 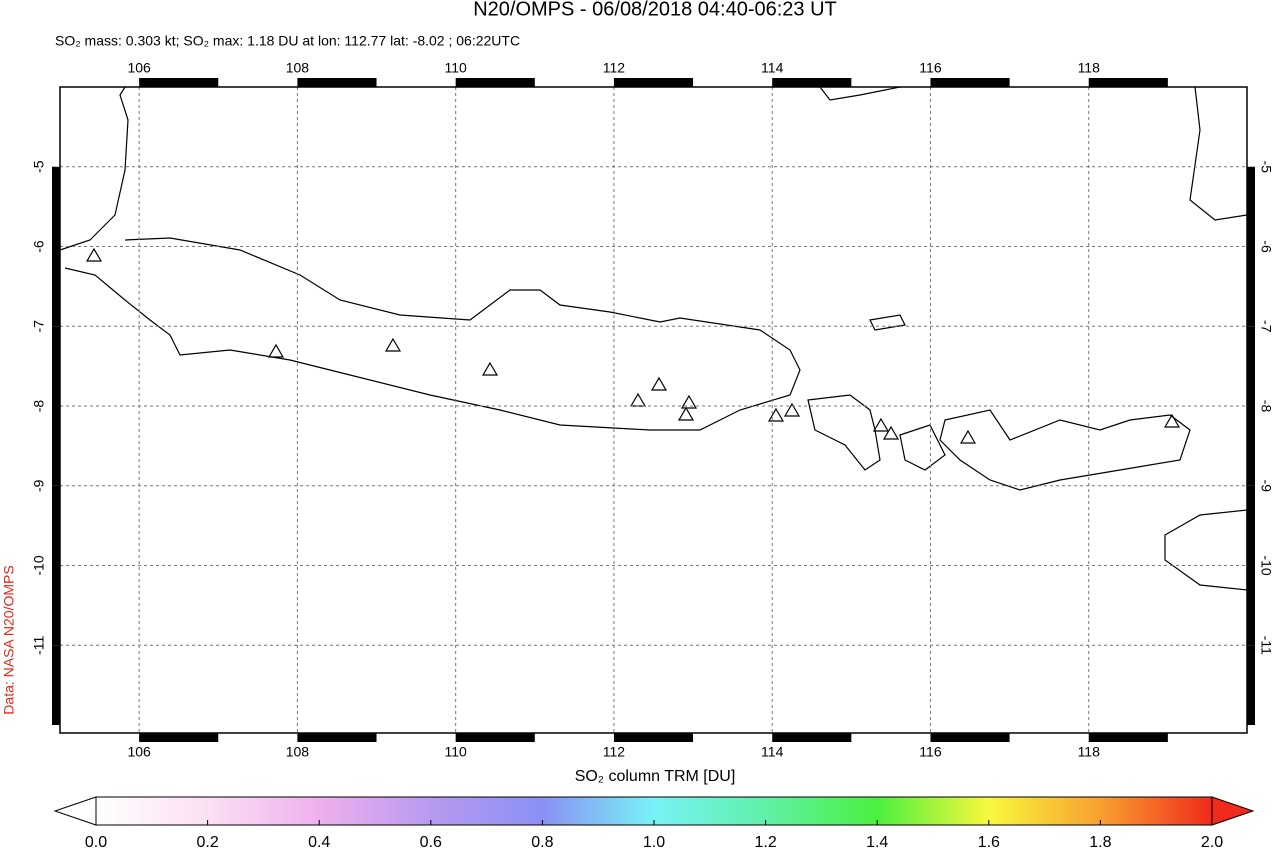 I want to click on colorbar-tick-label: 1.8, so click(x=1100, y=842).